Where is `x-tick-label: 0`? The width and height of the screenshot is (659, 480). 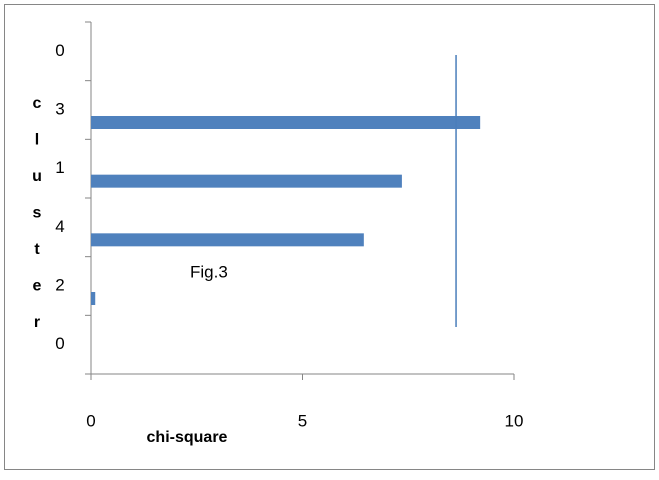
x-tick-label: 0 is located at coordinates (90, 420).